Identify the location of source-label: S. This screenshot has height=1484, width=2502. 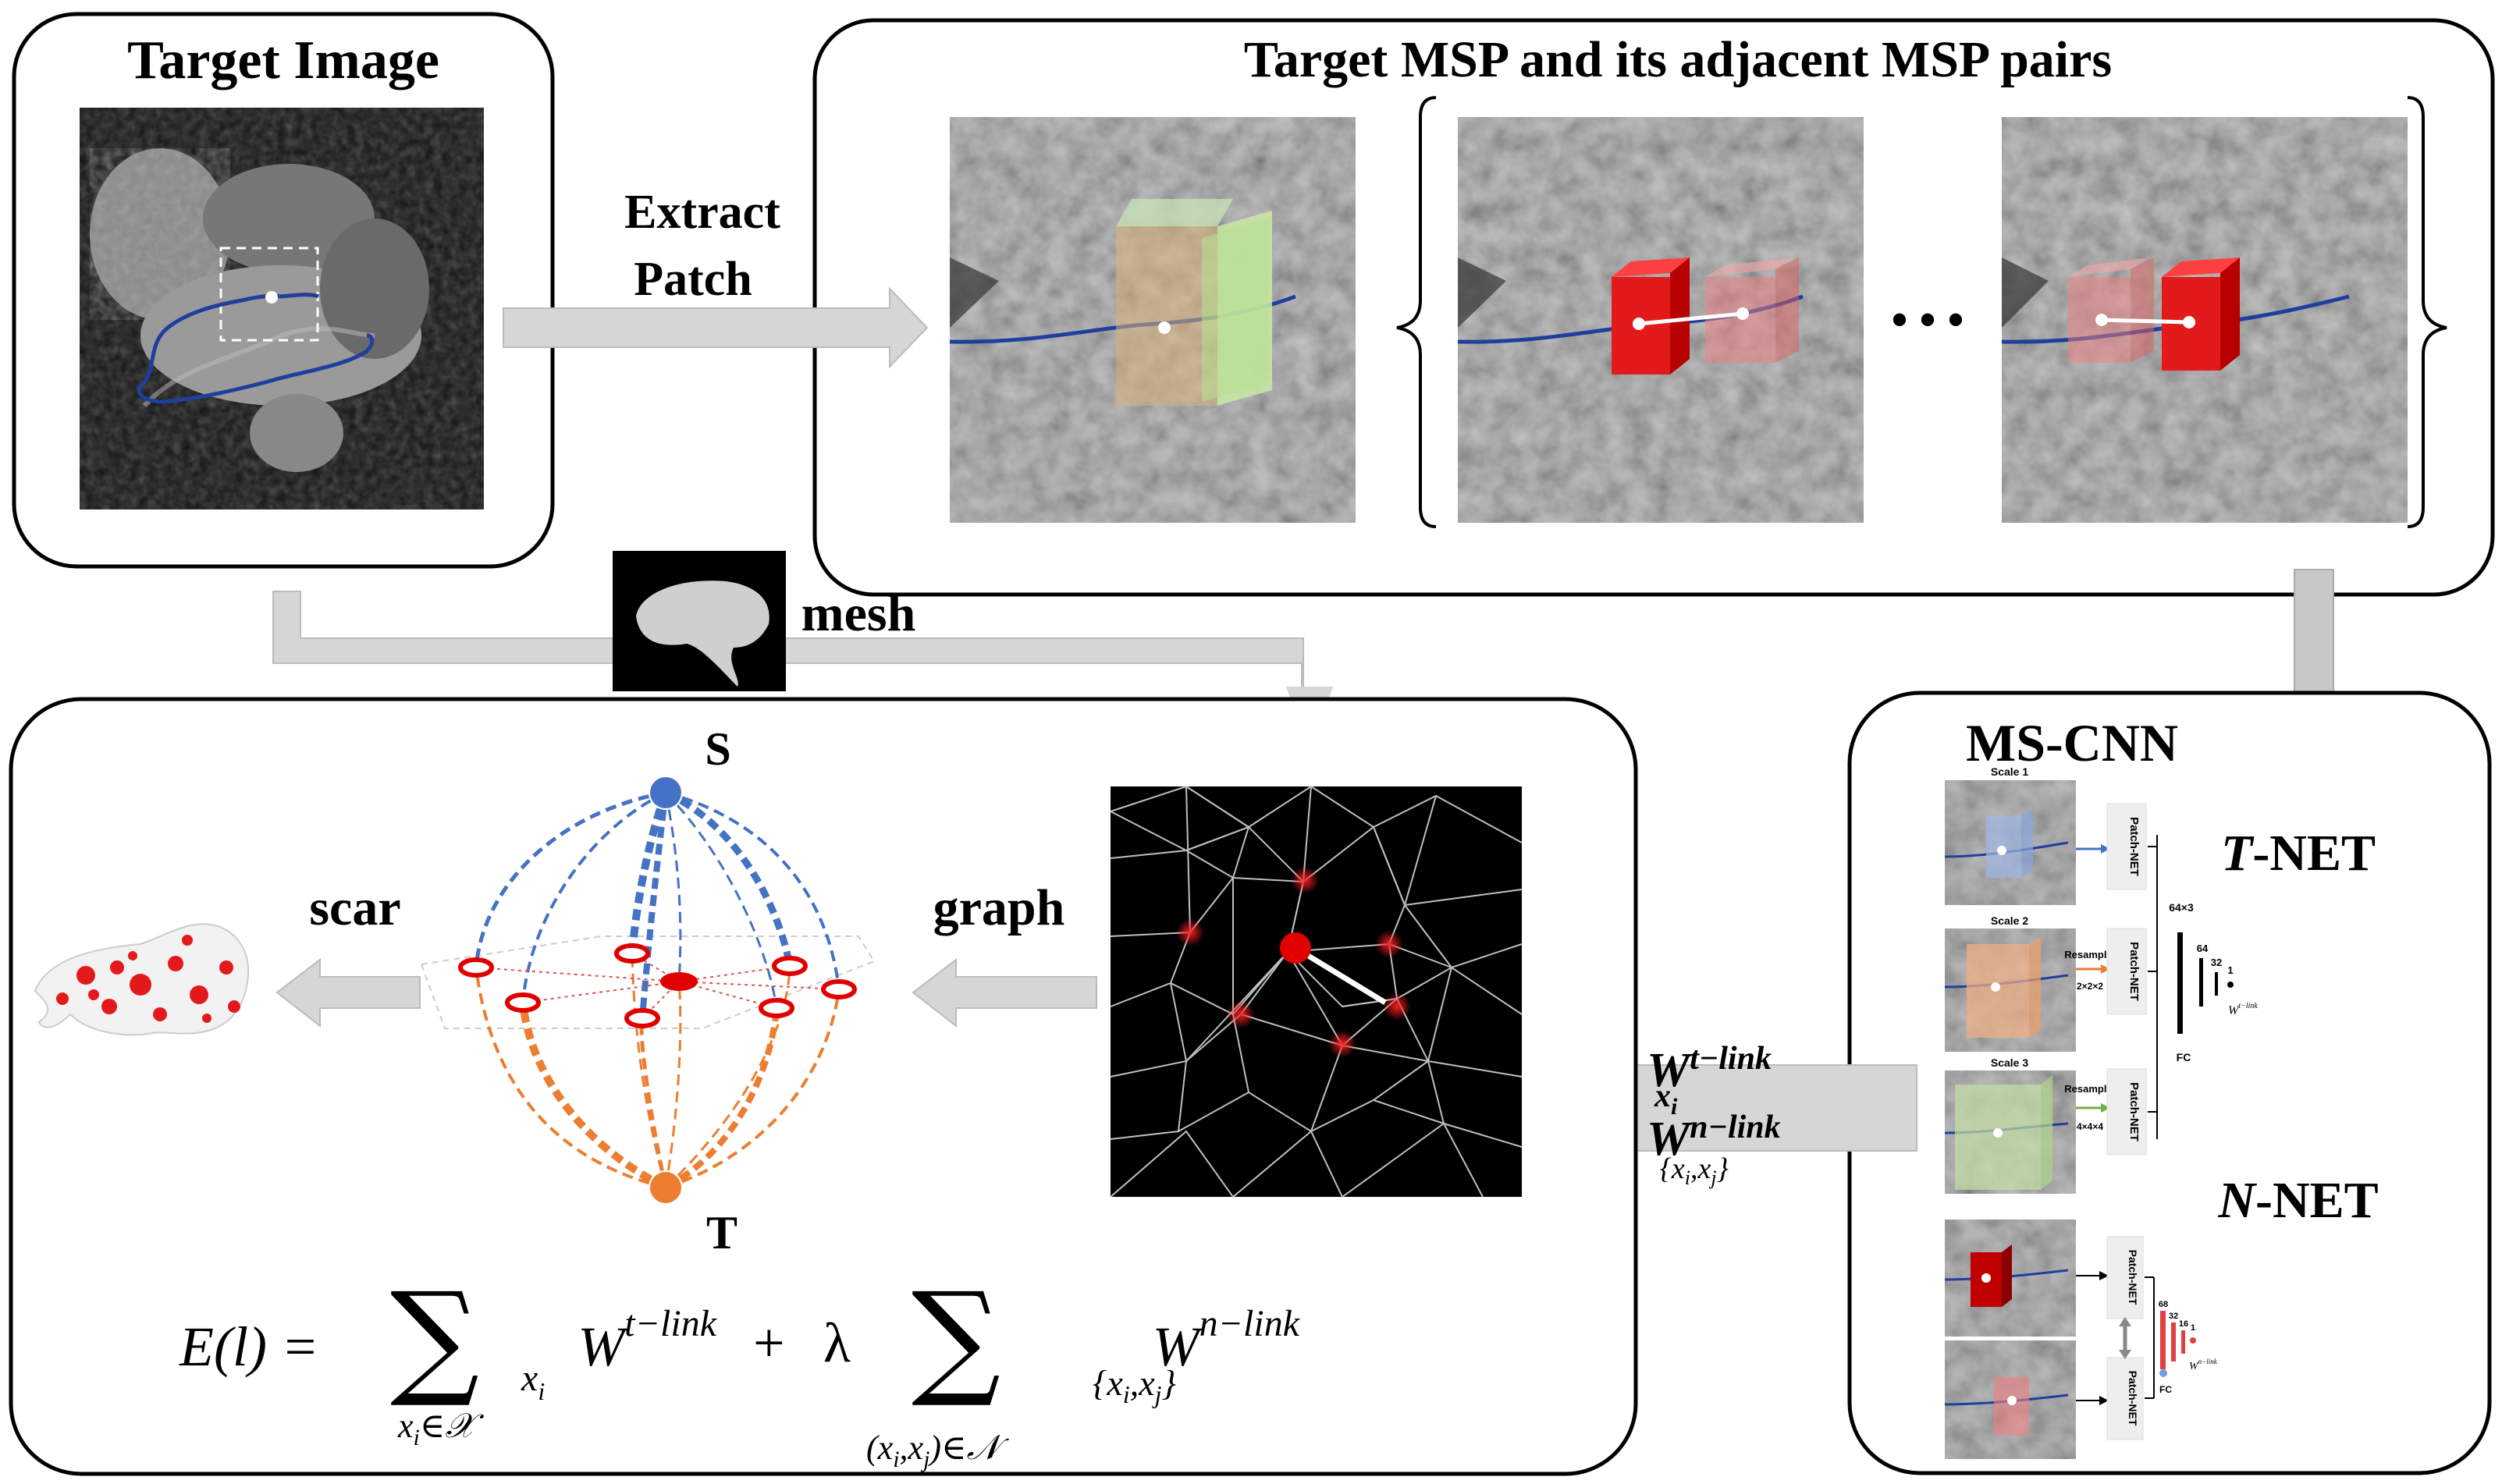
(718, 749).